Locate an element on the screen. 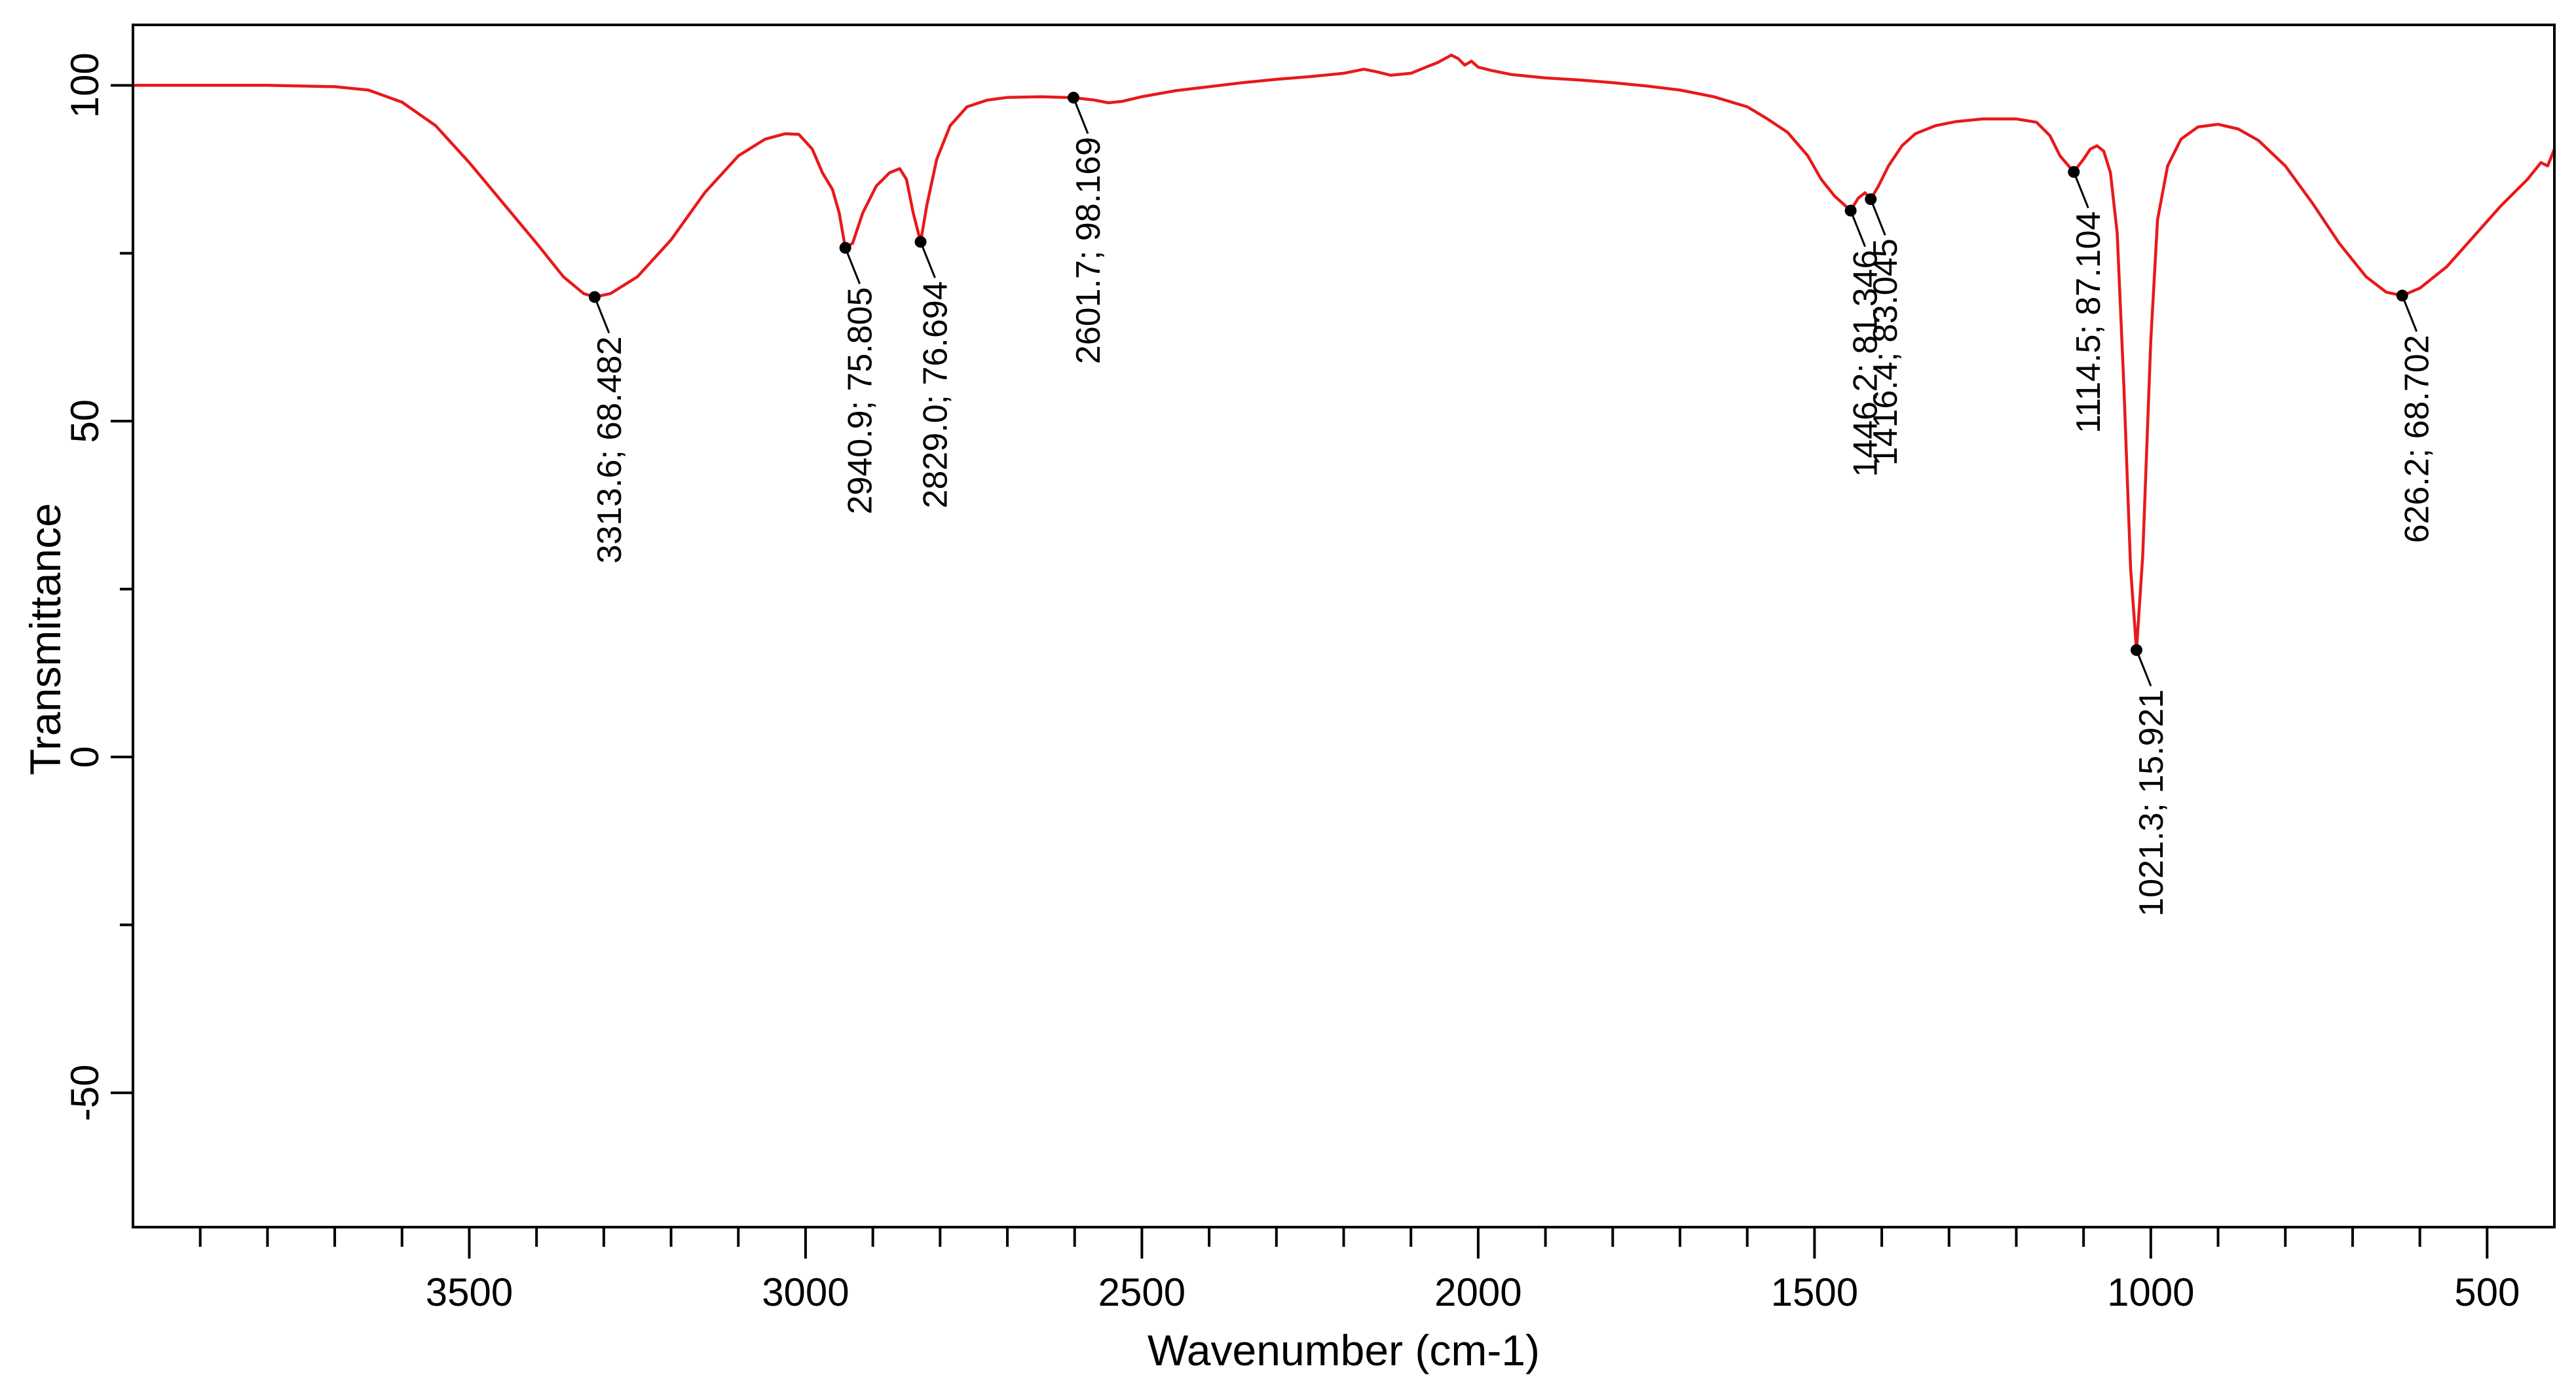 The width and height of the screenshot is (2576, 1400). x-tick-label: 2000 is located at coordinates (1477, 1292).